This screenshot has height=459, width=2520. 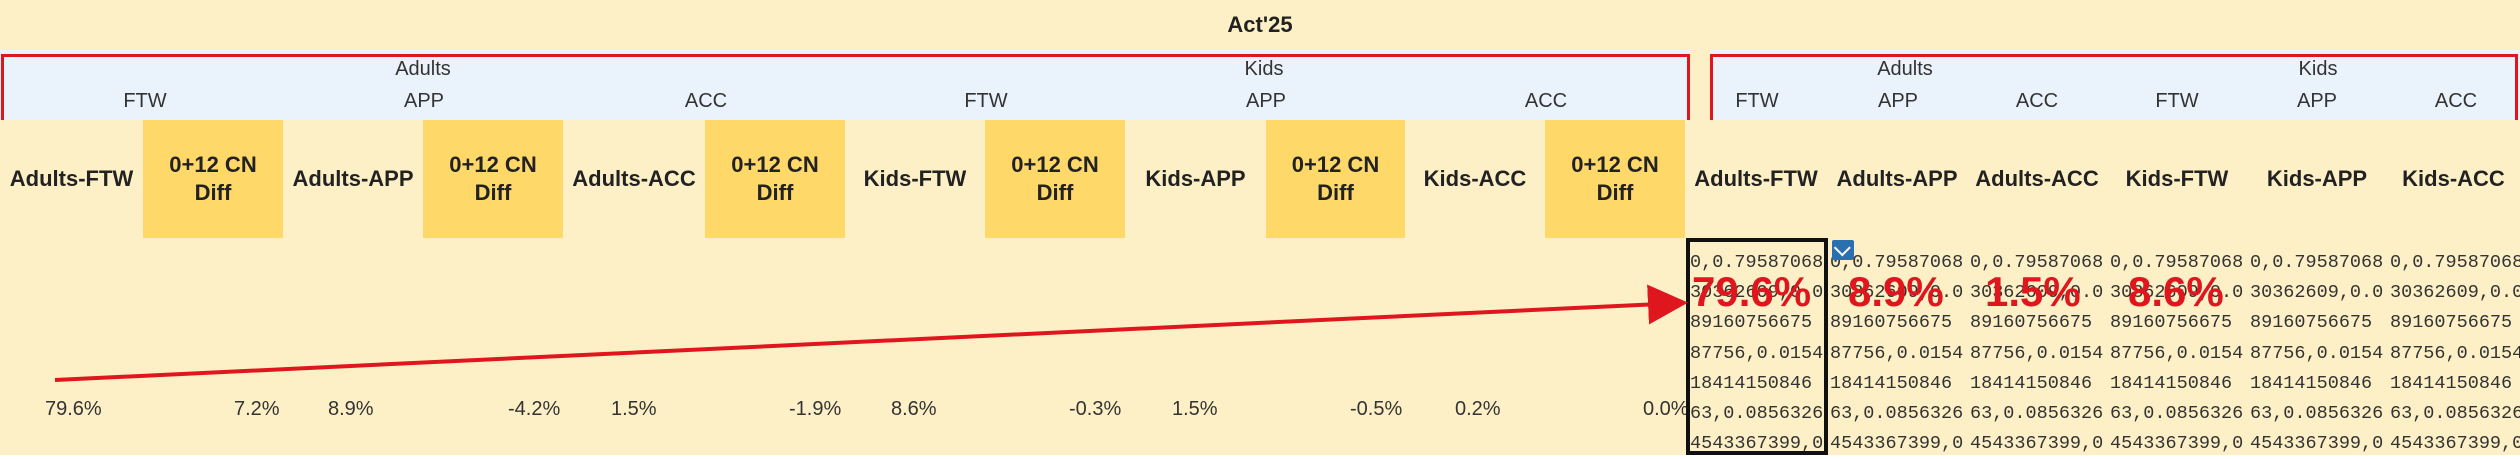 I want to click on value-cell: -0.5%, so click(x=1376, y=409).